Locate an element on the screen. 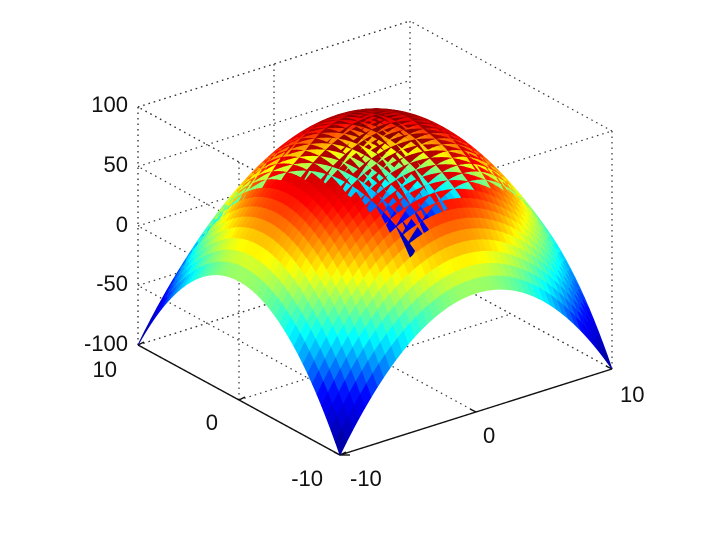 The height and width of the screenshot is (558, 722). z-axis-ticks: 100 50 0 -50 -100 is located at coordinates (106, 224).